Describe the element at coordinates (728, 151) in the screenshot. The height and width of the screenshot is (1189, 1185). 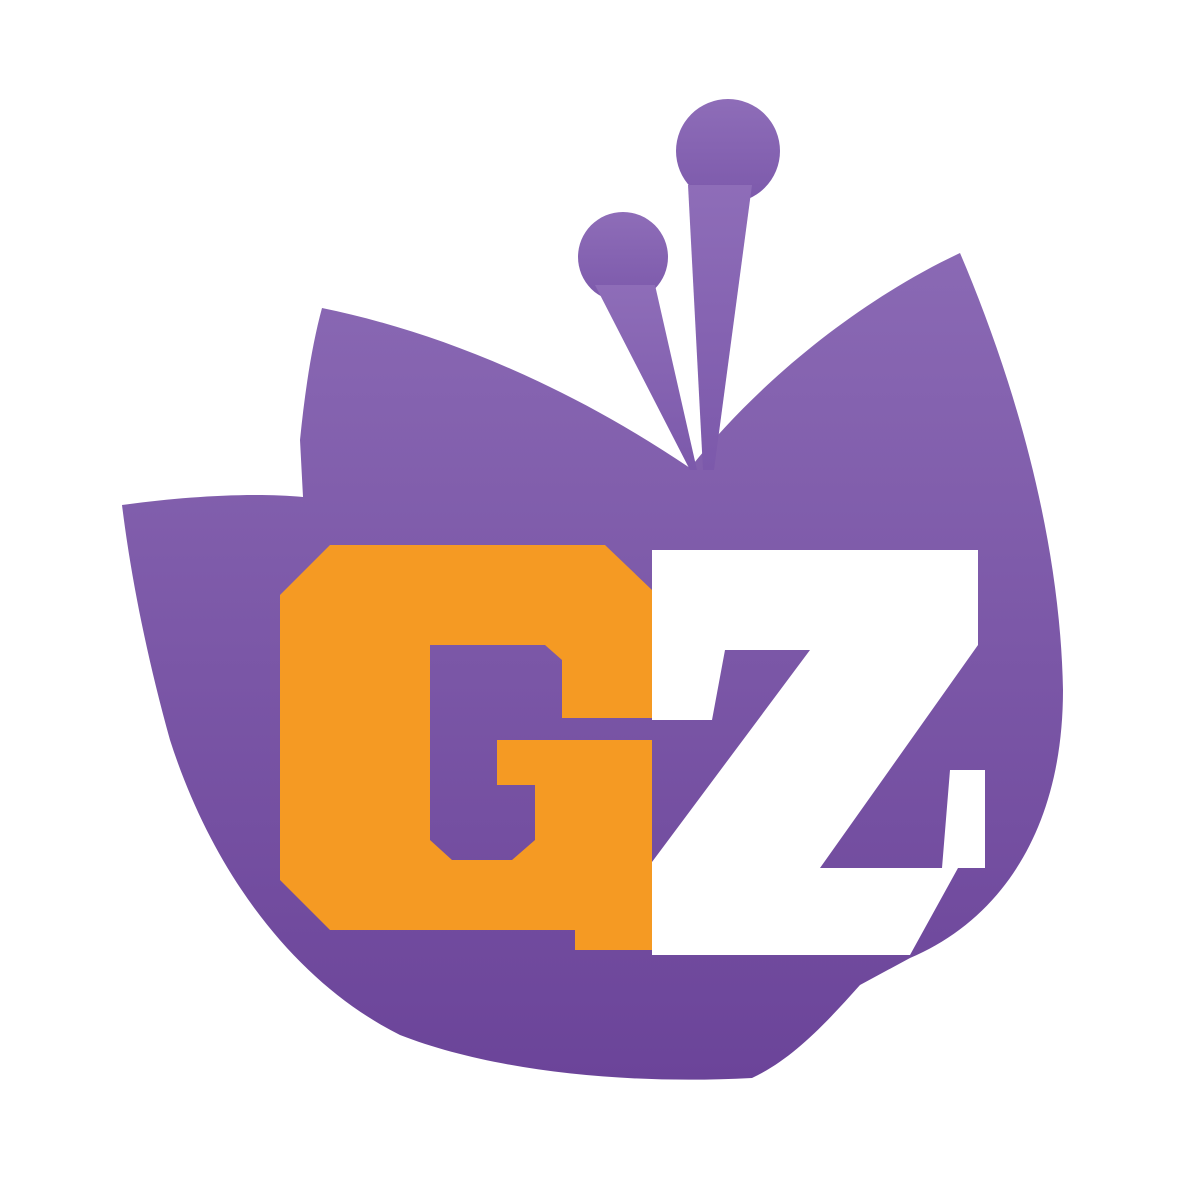
I see `stamen-head-large` at that location.